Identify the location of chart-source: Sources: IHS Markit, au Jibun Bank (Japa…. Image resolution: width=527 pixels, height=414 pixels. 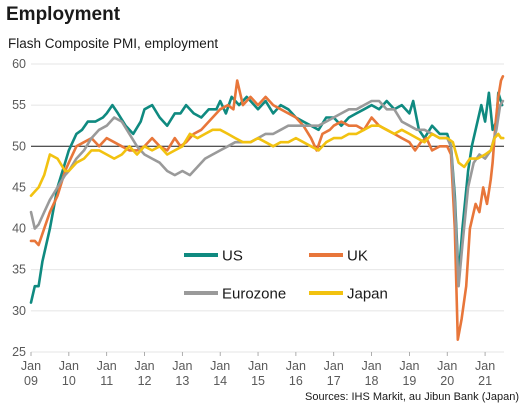
(412, 397).